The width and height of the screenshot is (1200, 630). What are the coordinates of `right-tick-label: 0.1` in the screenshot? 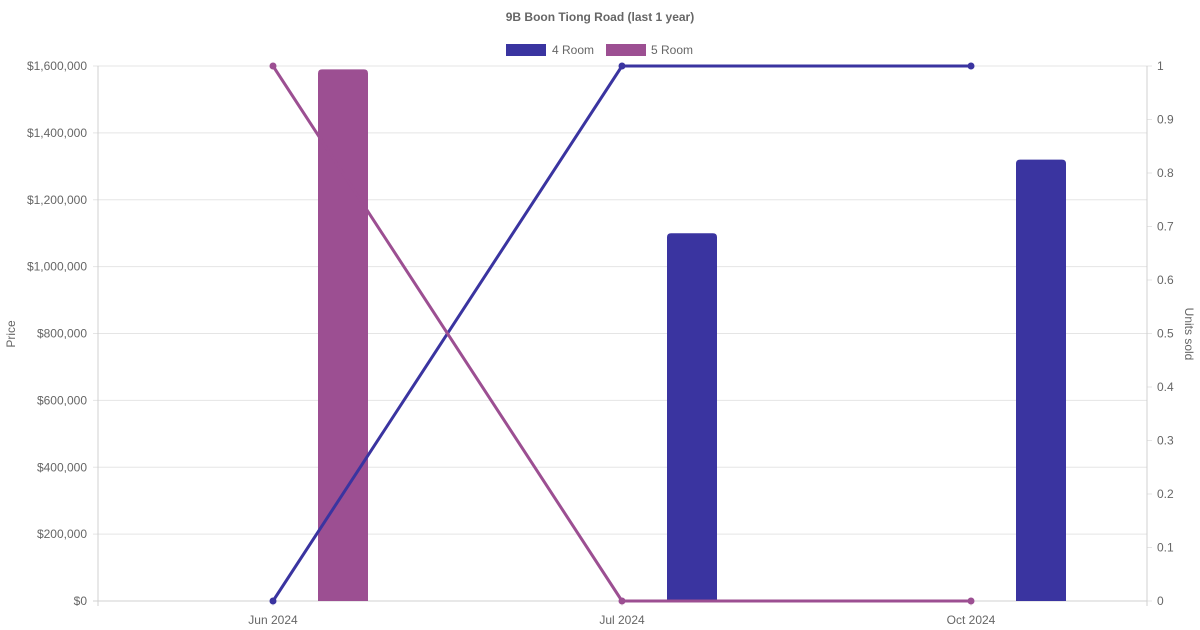 It's located at (1165, 548).